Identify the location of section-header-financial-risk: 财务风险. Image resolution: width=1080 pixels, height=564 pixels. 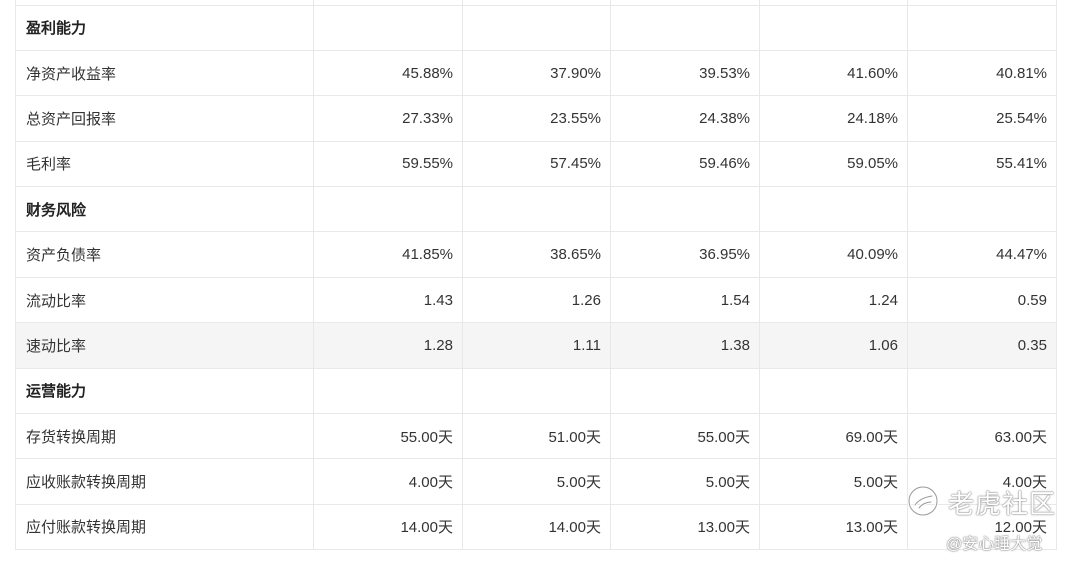
(536, 209).